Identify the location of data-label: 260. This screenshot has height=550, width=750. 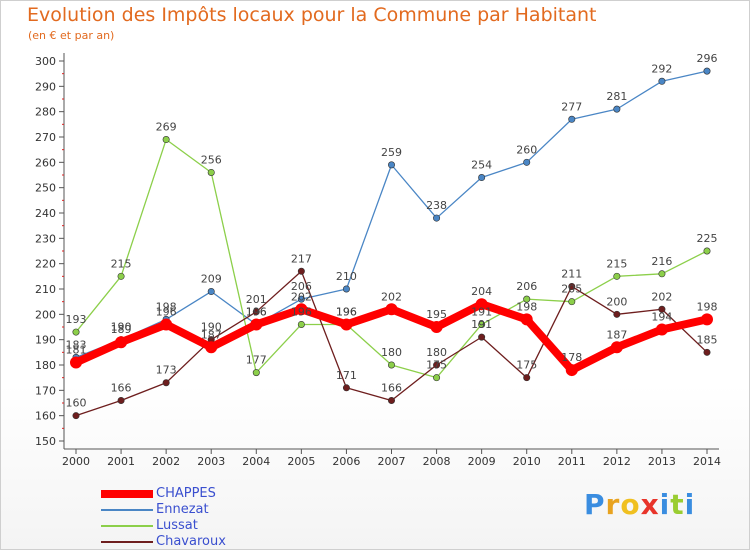
(526, 149).